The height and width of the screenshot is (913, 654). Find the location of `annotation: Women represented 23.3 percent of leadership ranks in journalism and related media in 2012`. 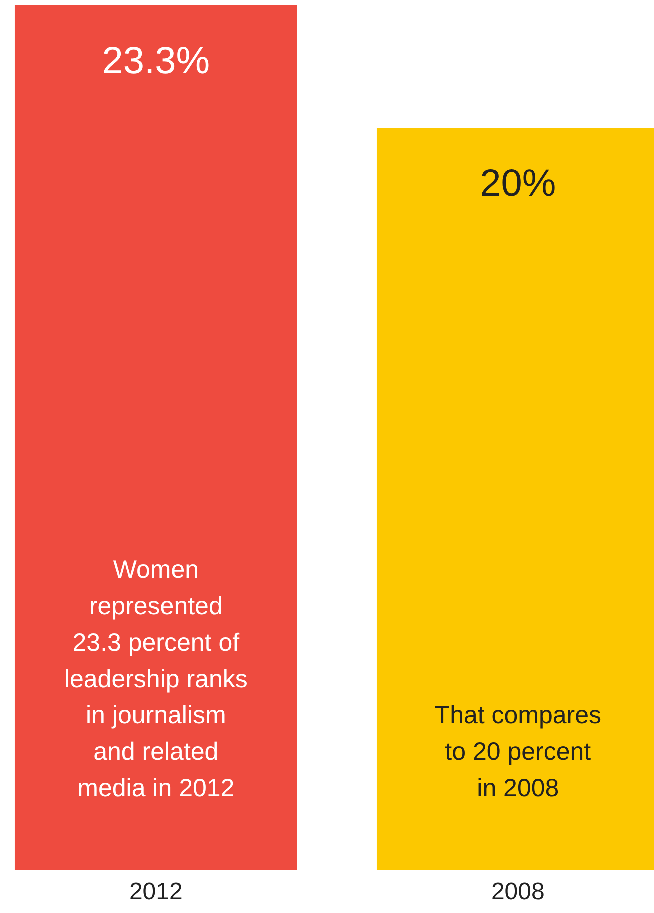

annotation: Women represented 23.3 percent of leadership ranks in journalism and related media in 2012 is located at coordinates (156, 679).